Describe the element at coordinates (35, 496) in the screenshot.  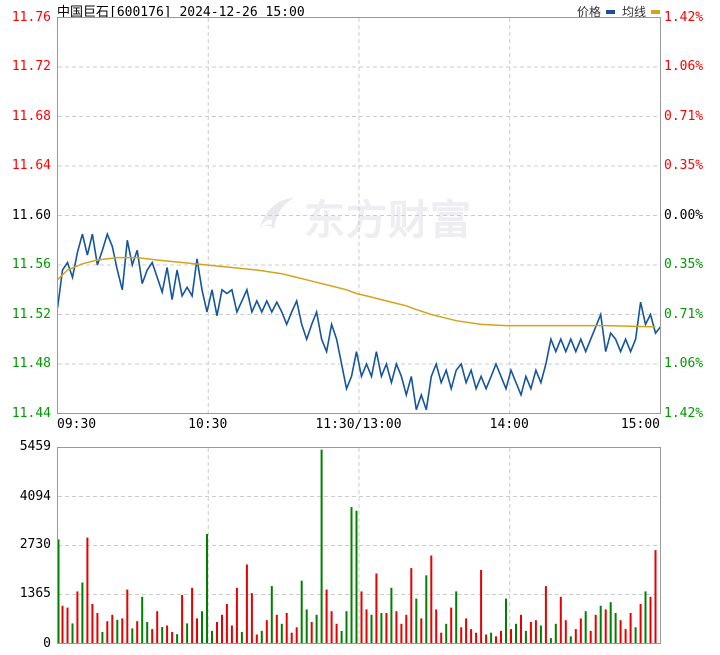
I see `volume-tick-label: 4094` at that location.